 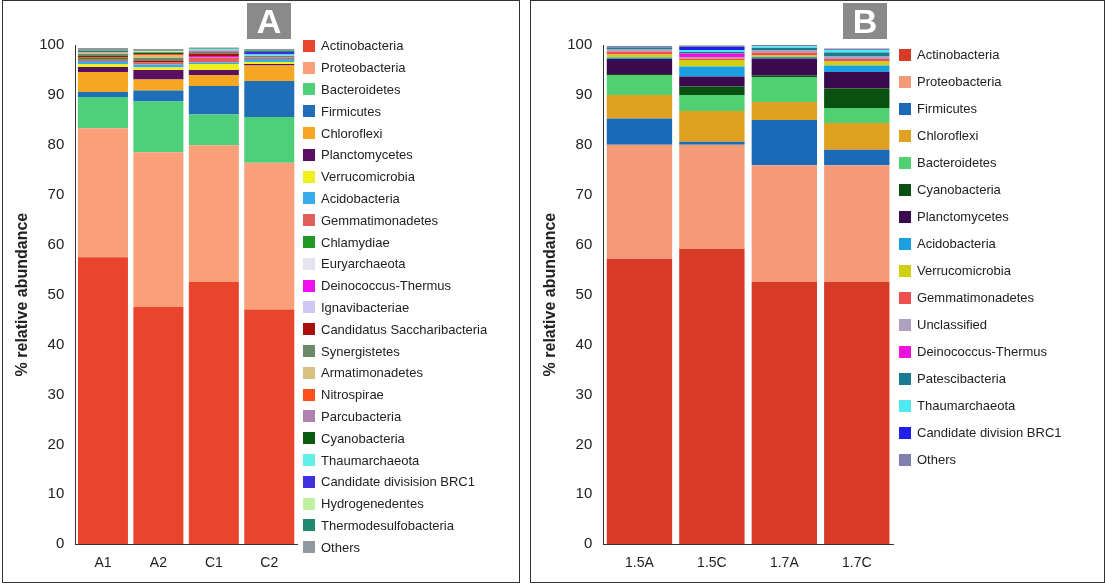 What do you see at coordinates (365, 307) in the screenshot?
I see `legend-label: Ignavibacteriae` at bounding box center [365, 307].